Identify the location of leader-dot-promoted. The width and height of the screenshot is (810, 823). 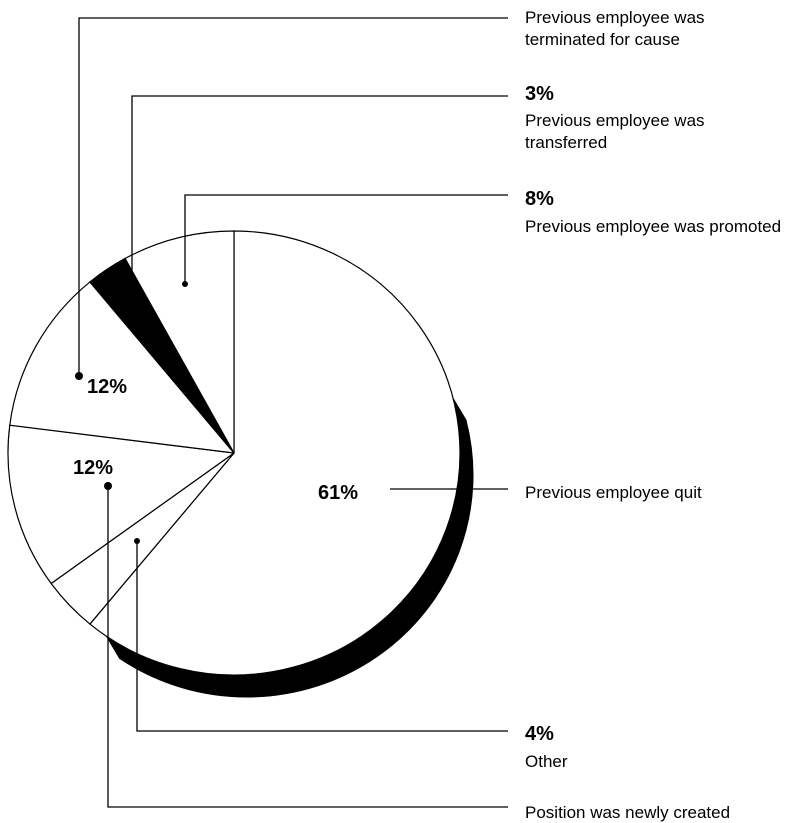
(185, 284).